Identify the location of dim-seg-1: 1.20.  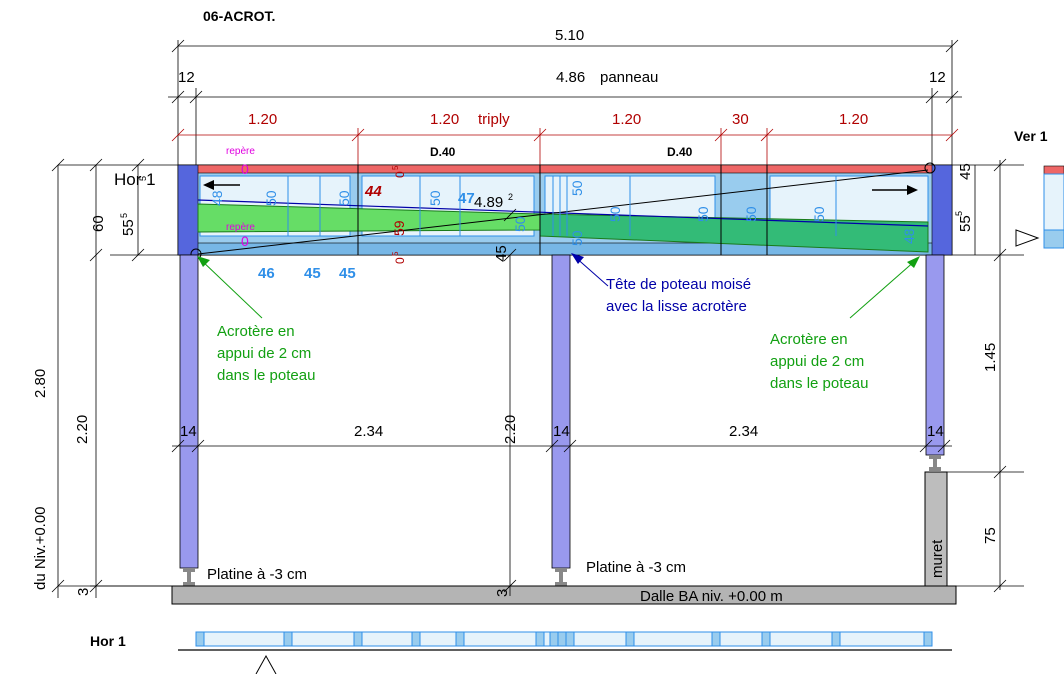
(262, 119).